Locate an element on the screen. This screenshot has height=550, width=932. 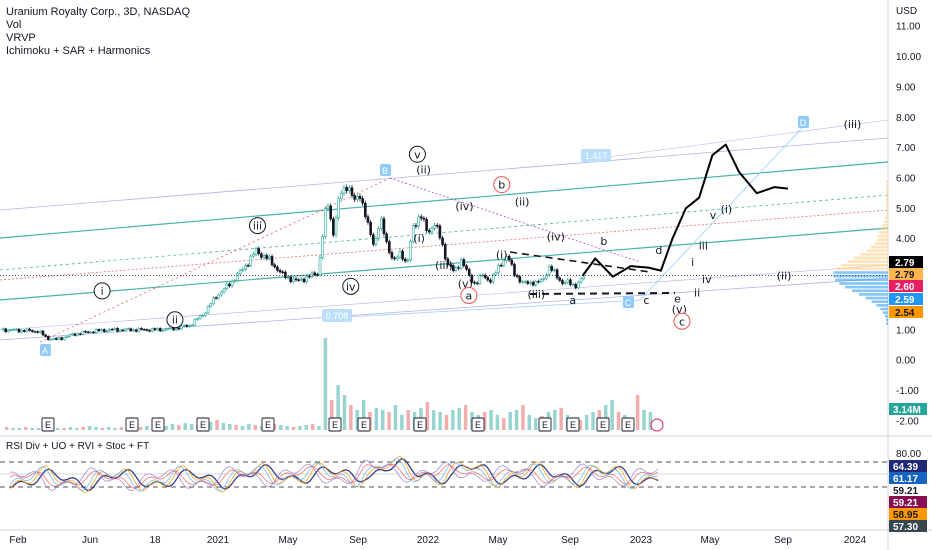
legend-title: Uranium Royalty Corp., 3D, NASDAQ is located at coordinates (98, 12).